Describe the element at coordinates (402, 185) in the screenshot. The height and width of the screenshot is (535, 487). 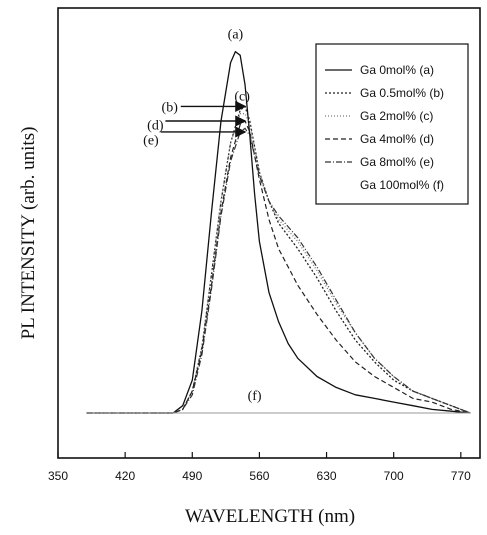
I see `legend-label: Ga 100mol% (f)` at that location.